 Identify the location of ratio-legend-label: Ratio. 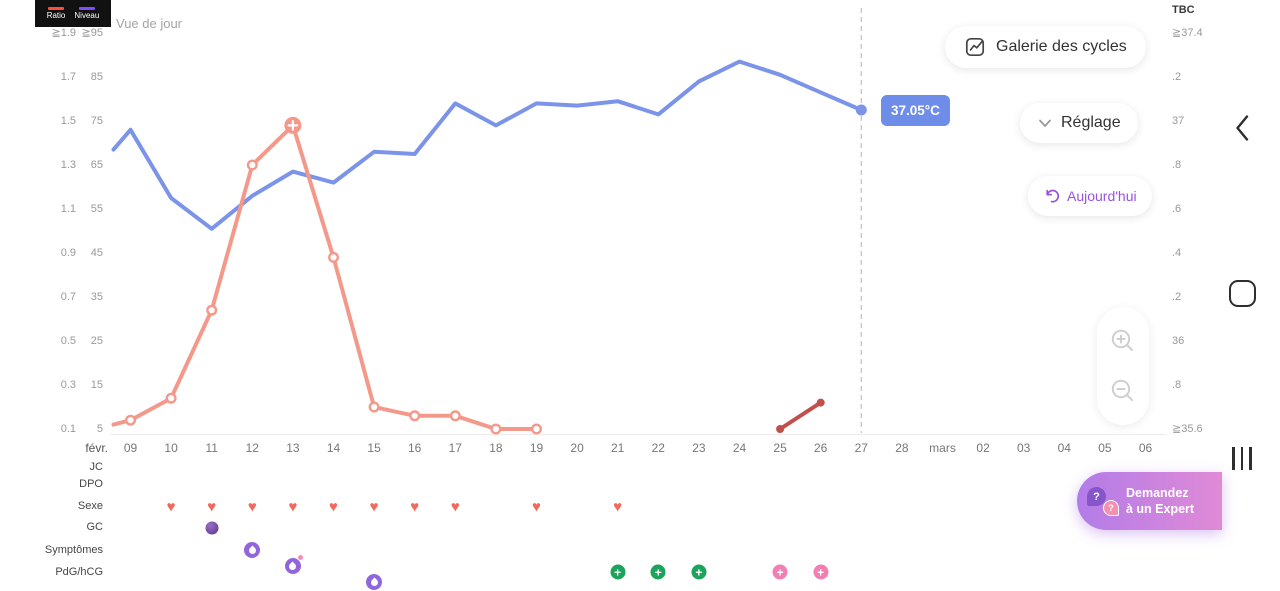
(56, 15).